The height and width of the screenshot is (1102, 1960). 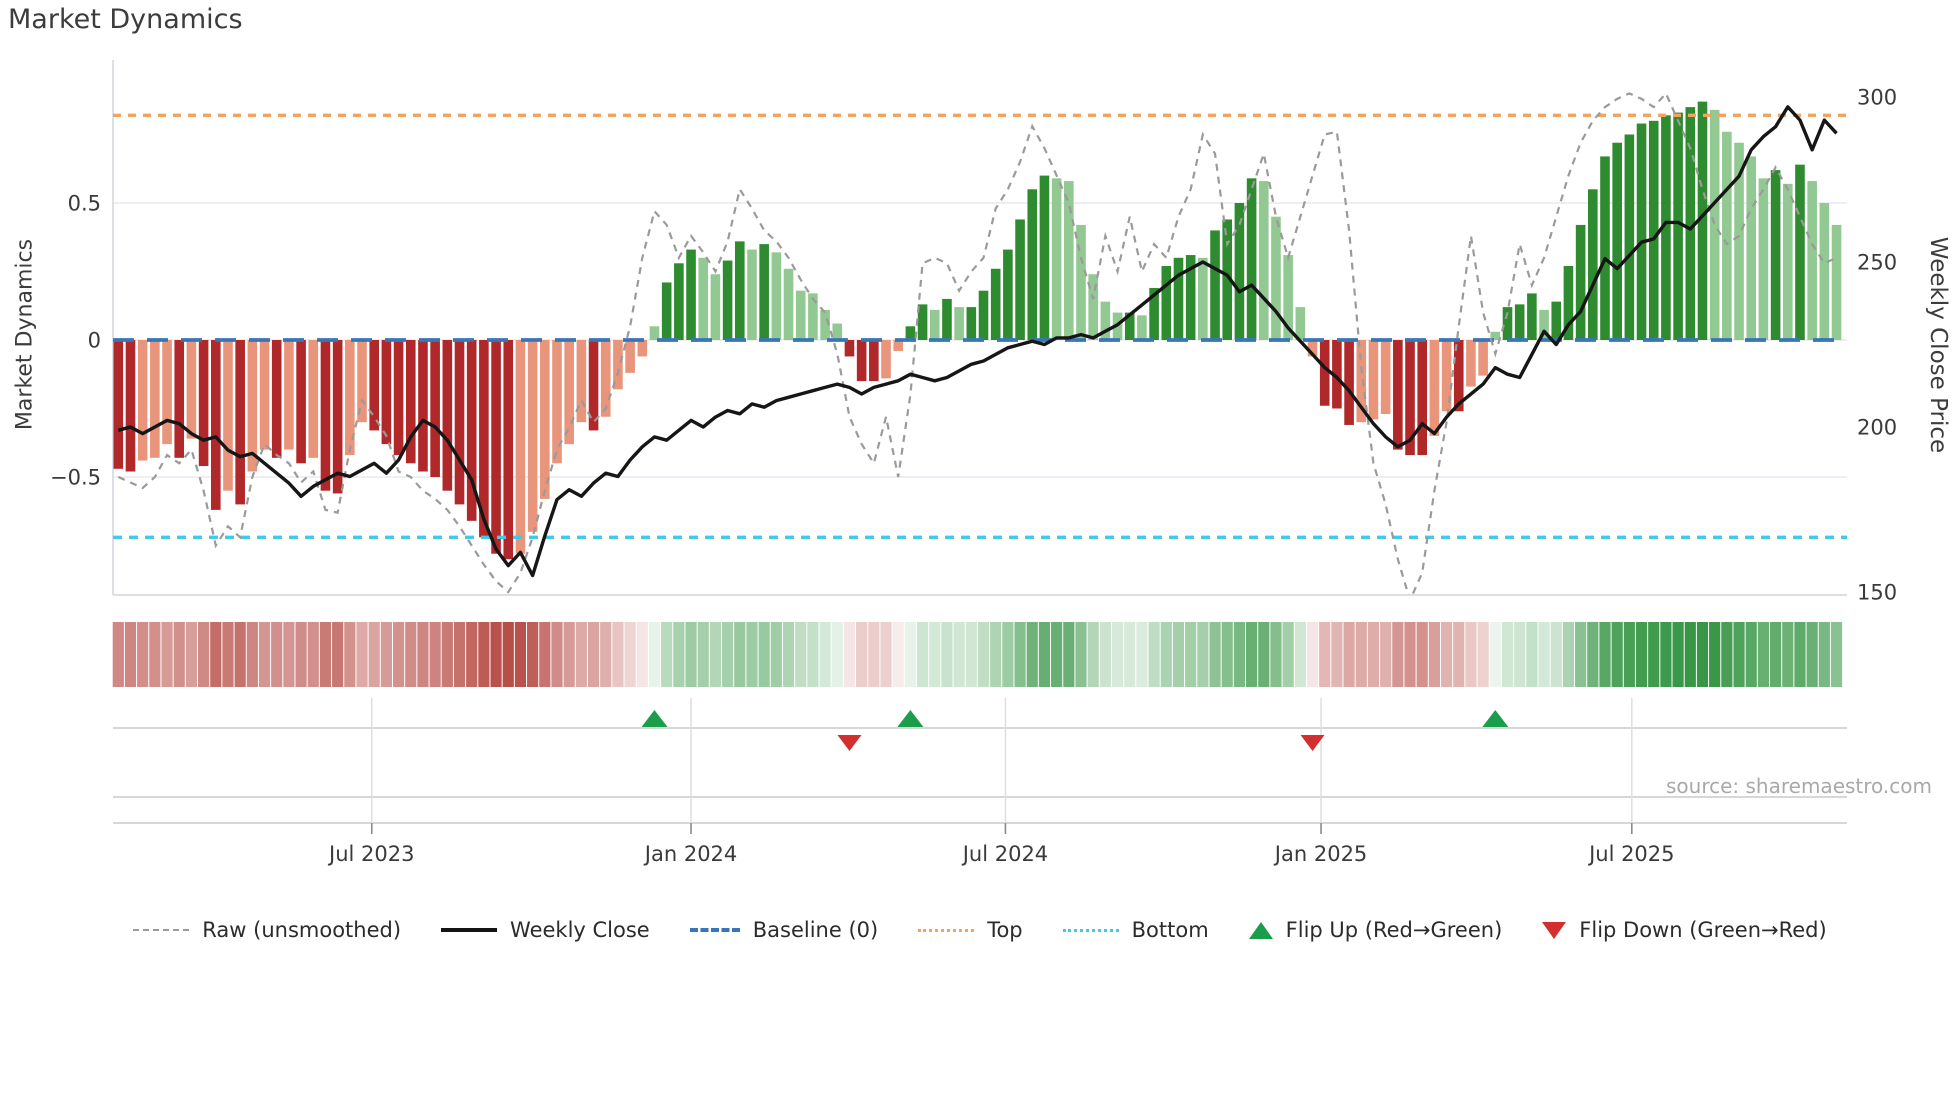 I want to click on left-tick-label: 0.5, so click(x=84, y=203).